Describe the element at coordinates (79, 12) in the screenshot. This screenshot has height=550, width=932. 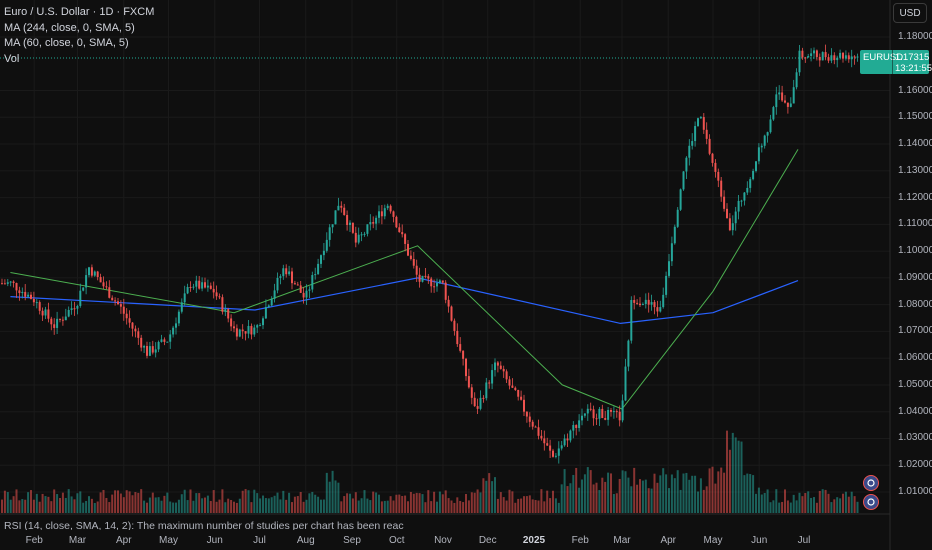
I see `symbol-title: Euro / U.S. Dollar · 1D · FXCM` at that location.